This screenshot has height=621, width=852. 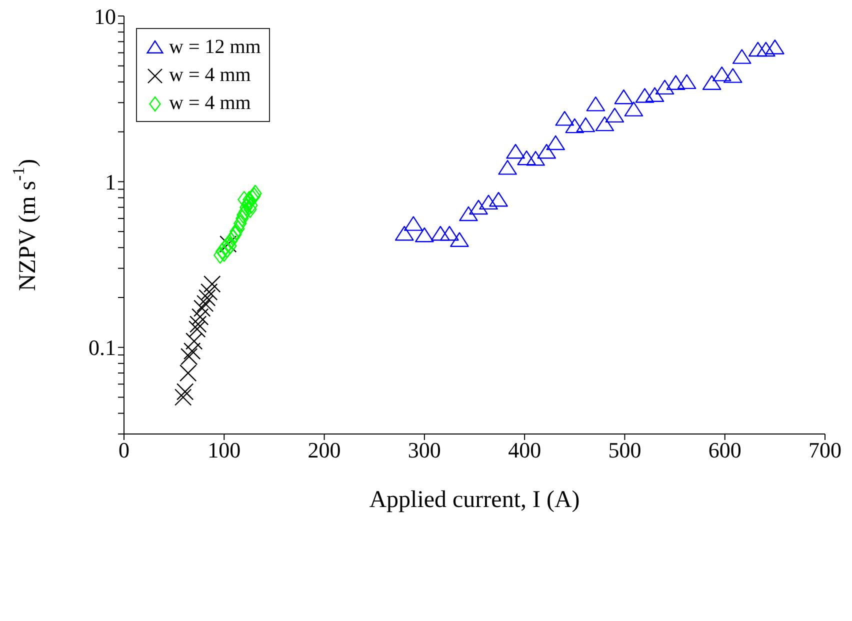 What do you see at coordinates (825, 450) in the screenshot?
I see `x-tick-label: 700` at bounding box center [825, 450].